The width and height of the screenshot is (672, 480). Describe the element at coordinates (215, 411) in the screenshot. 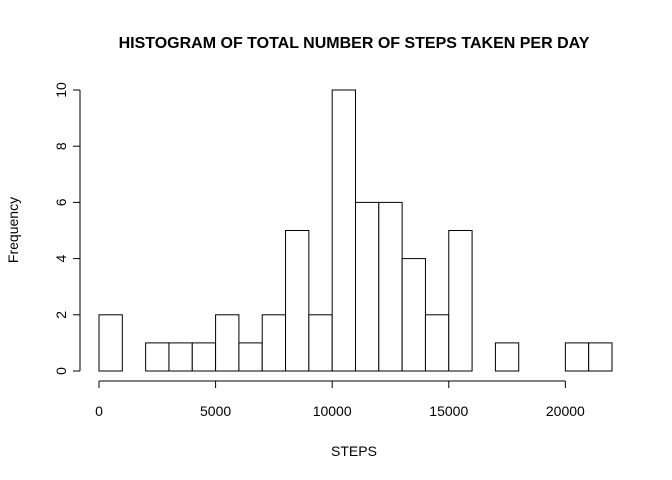

I see `x-tick-label-1: 5000` at that location.